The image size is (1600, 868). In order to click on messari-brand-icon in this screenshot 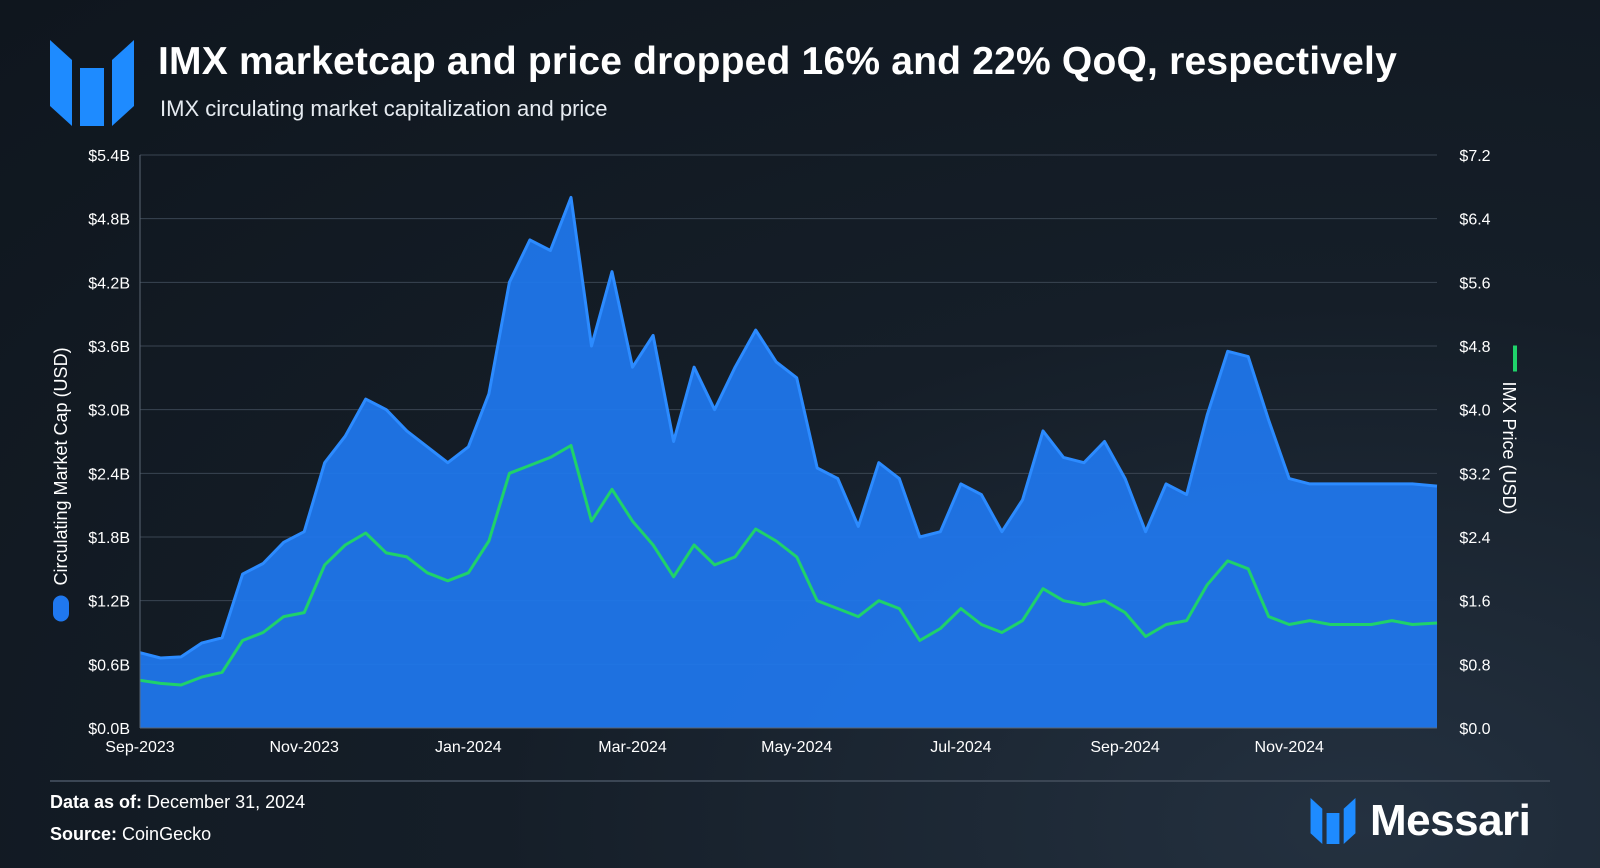, I will do `click(1333, 821)`.